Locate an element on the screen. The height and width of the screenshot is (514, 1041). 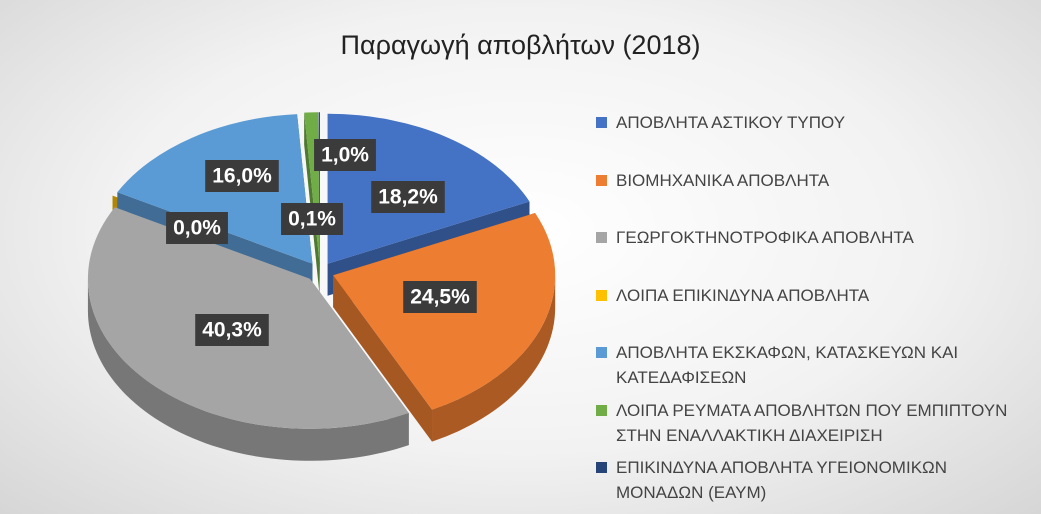
legend-item: ΑΠΟΒΛΗΤΑ ΑΣΤΙΚΟΥ ΤΥΠΟΥ is located at coordinates (811, 122).